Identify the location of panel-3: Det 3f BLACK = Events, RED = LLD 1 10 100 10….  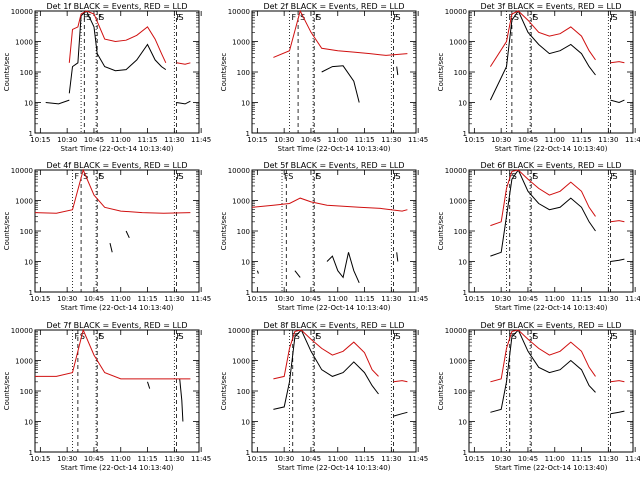
(538, 77).